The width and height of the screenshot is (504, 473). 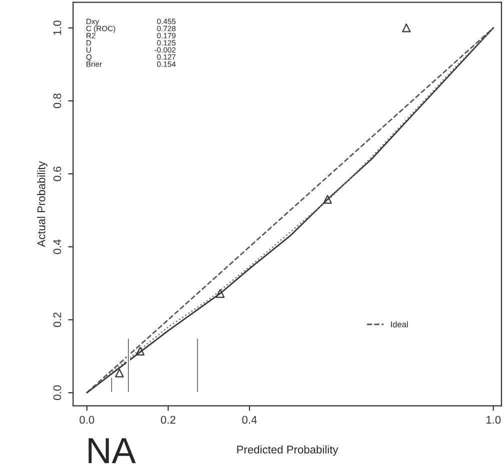 I want to click on x-axis-title: Predicted Probability, so click(x=287, y=450).